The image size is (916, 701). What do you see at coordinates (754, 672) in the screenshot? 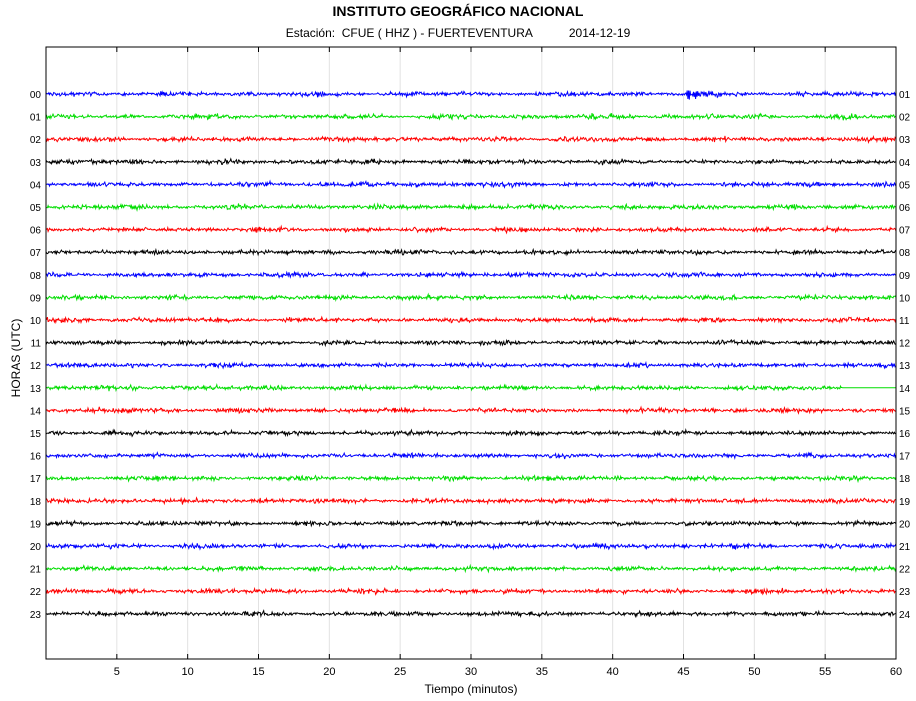
I see `x-tick-label: 50` at bounding box center [754, 672].